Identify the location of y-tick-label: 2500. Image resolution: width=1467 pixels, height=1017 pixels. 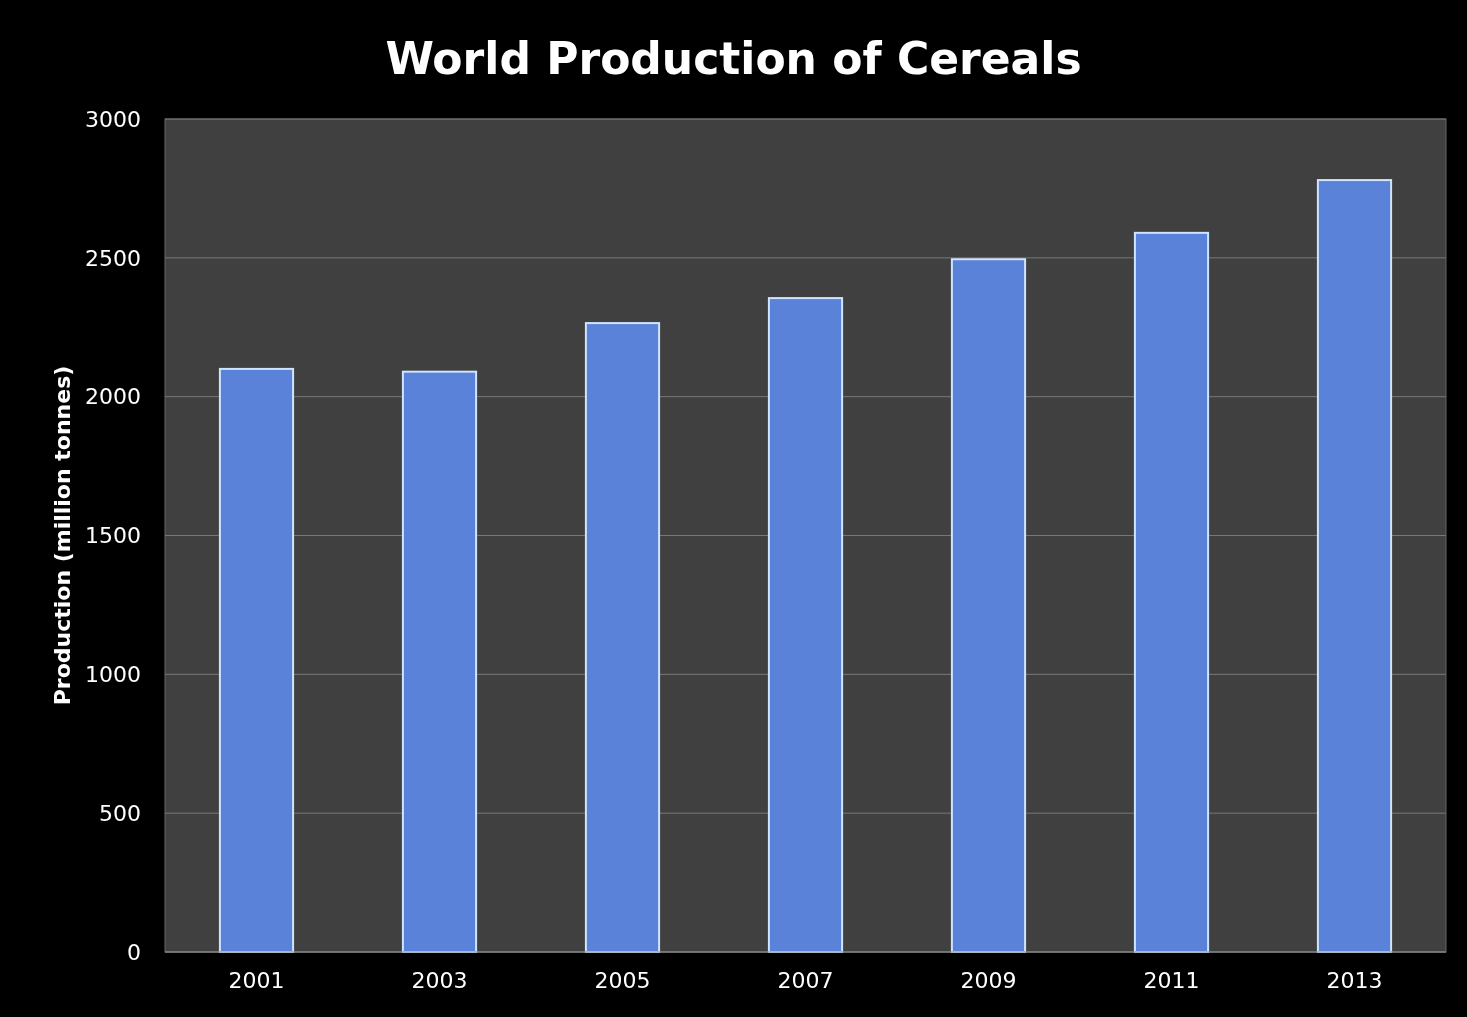
(113, 258).